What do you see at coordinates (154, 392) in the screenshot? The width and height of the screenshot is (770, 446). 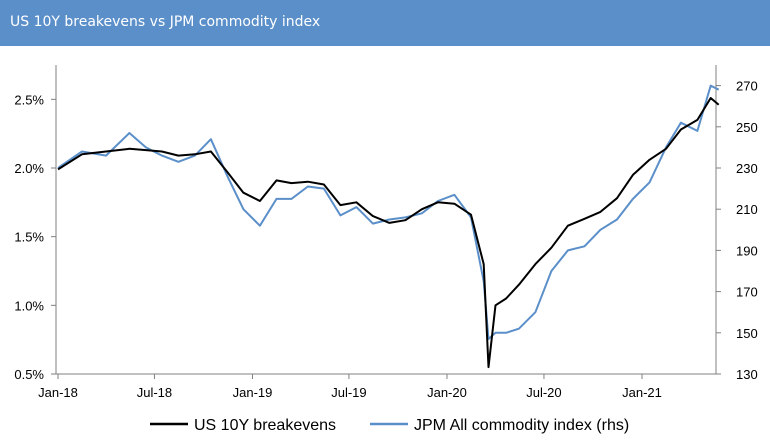 I see `x-tick-label: Jul-18` at bounding box center [154, 392].